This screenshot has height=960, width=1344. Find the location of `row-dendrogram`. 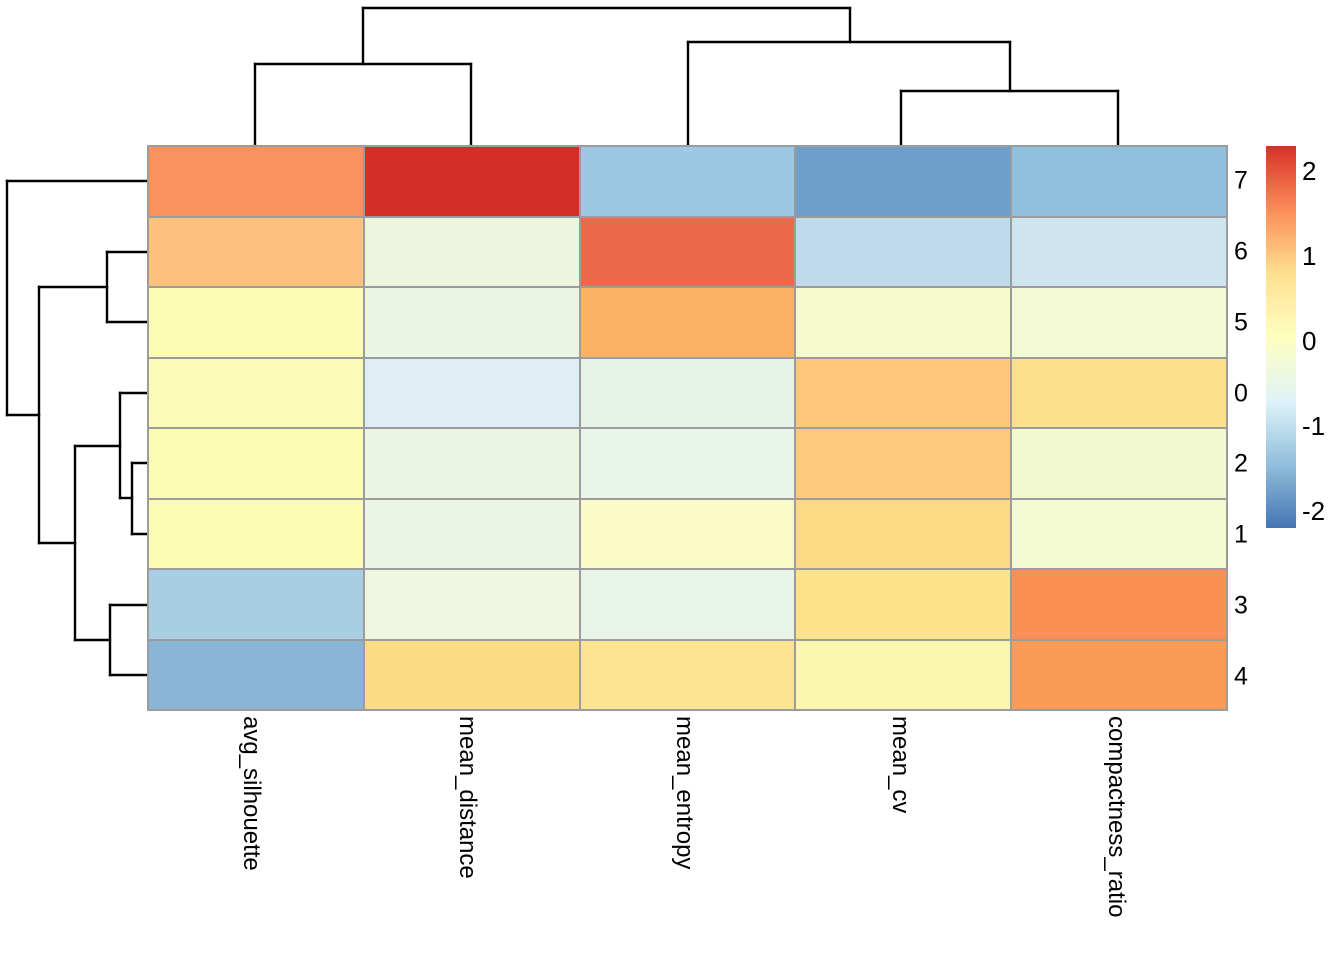

row-dendrogram is located at coordinates (77, 428).